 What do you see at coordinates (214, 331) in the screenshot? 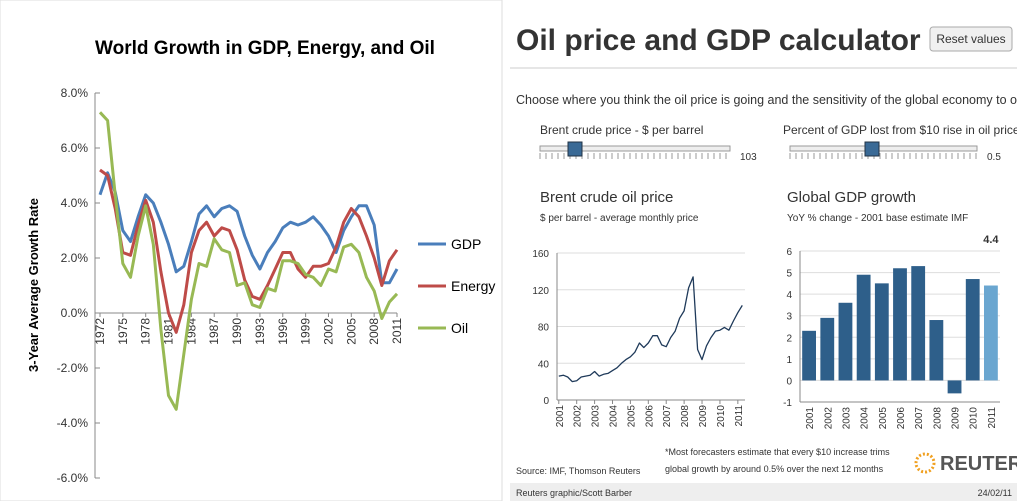
I see `x-tick-label: 1987` at bounding box center [214, 331].